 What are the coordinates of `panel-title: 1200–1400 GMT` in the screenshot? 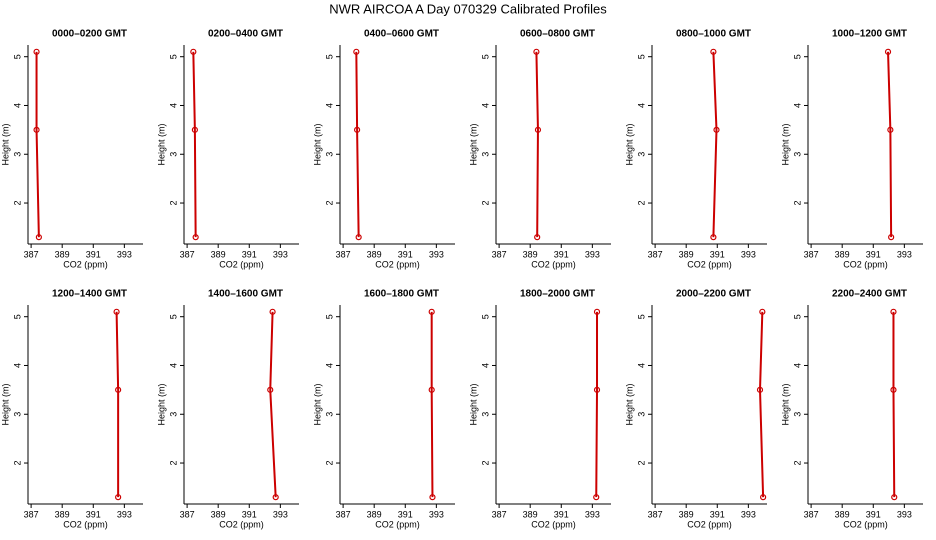 It's located at (89, 294).